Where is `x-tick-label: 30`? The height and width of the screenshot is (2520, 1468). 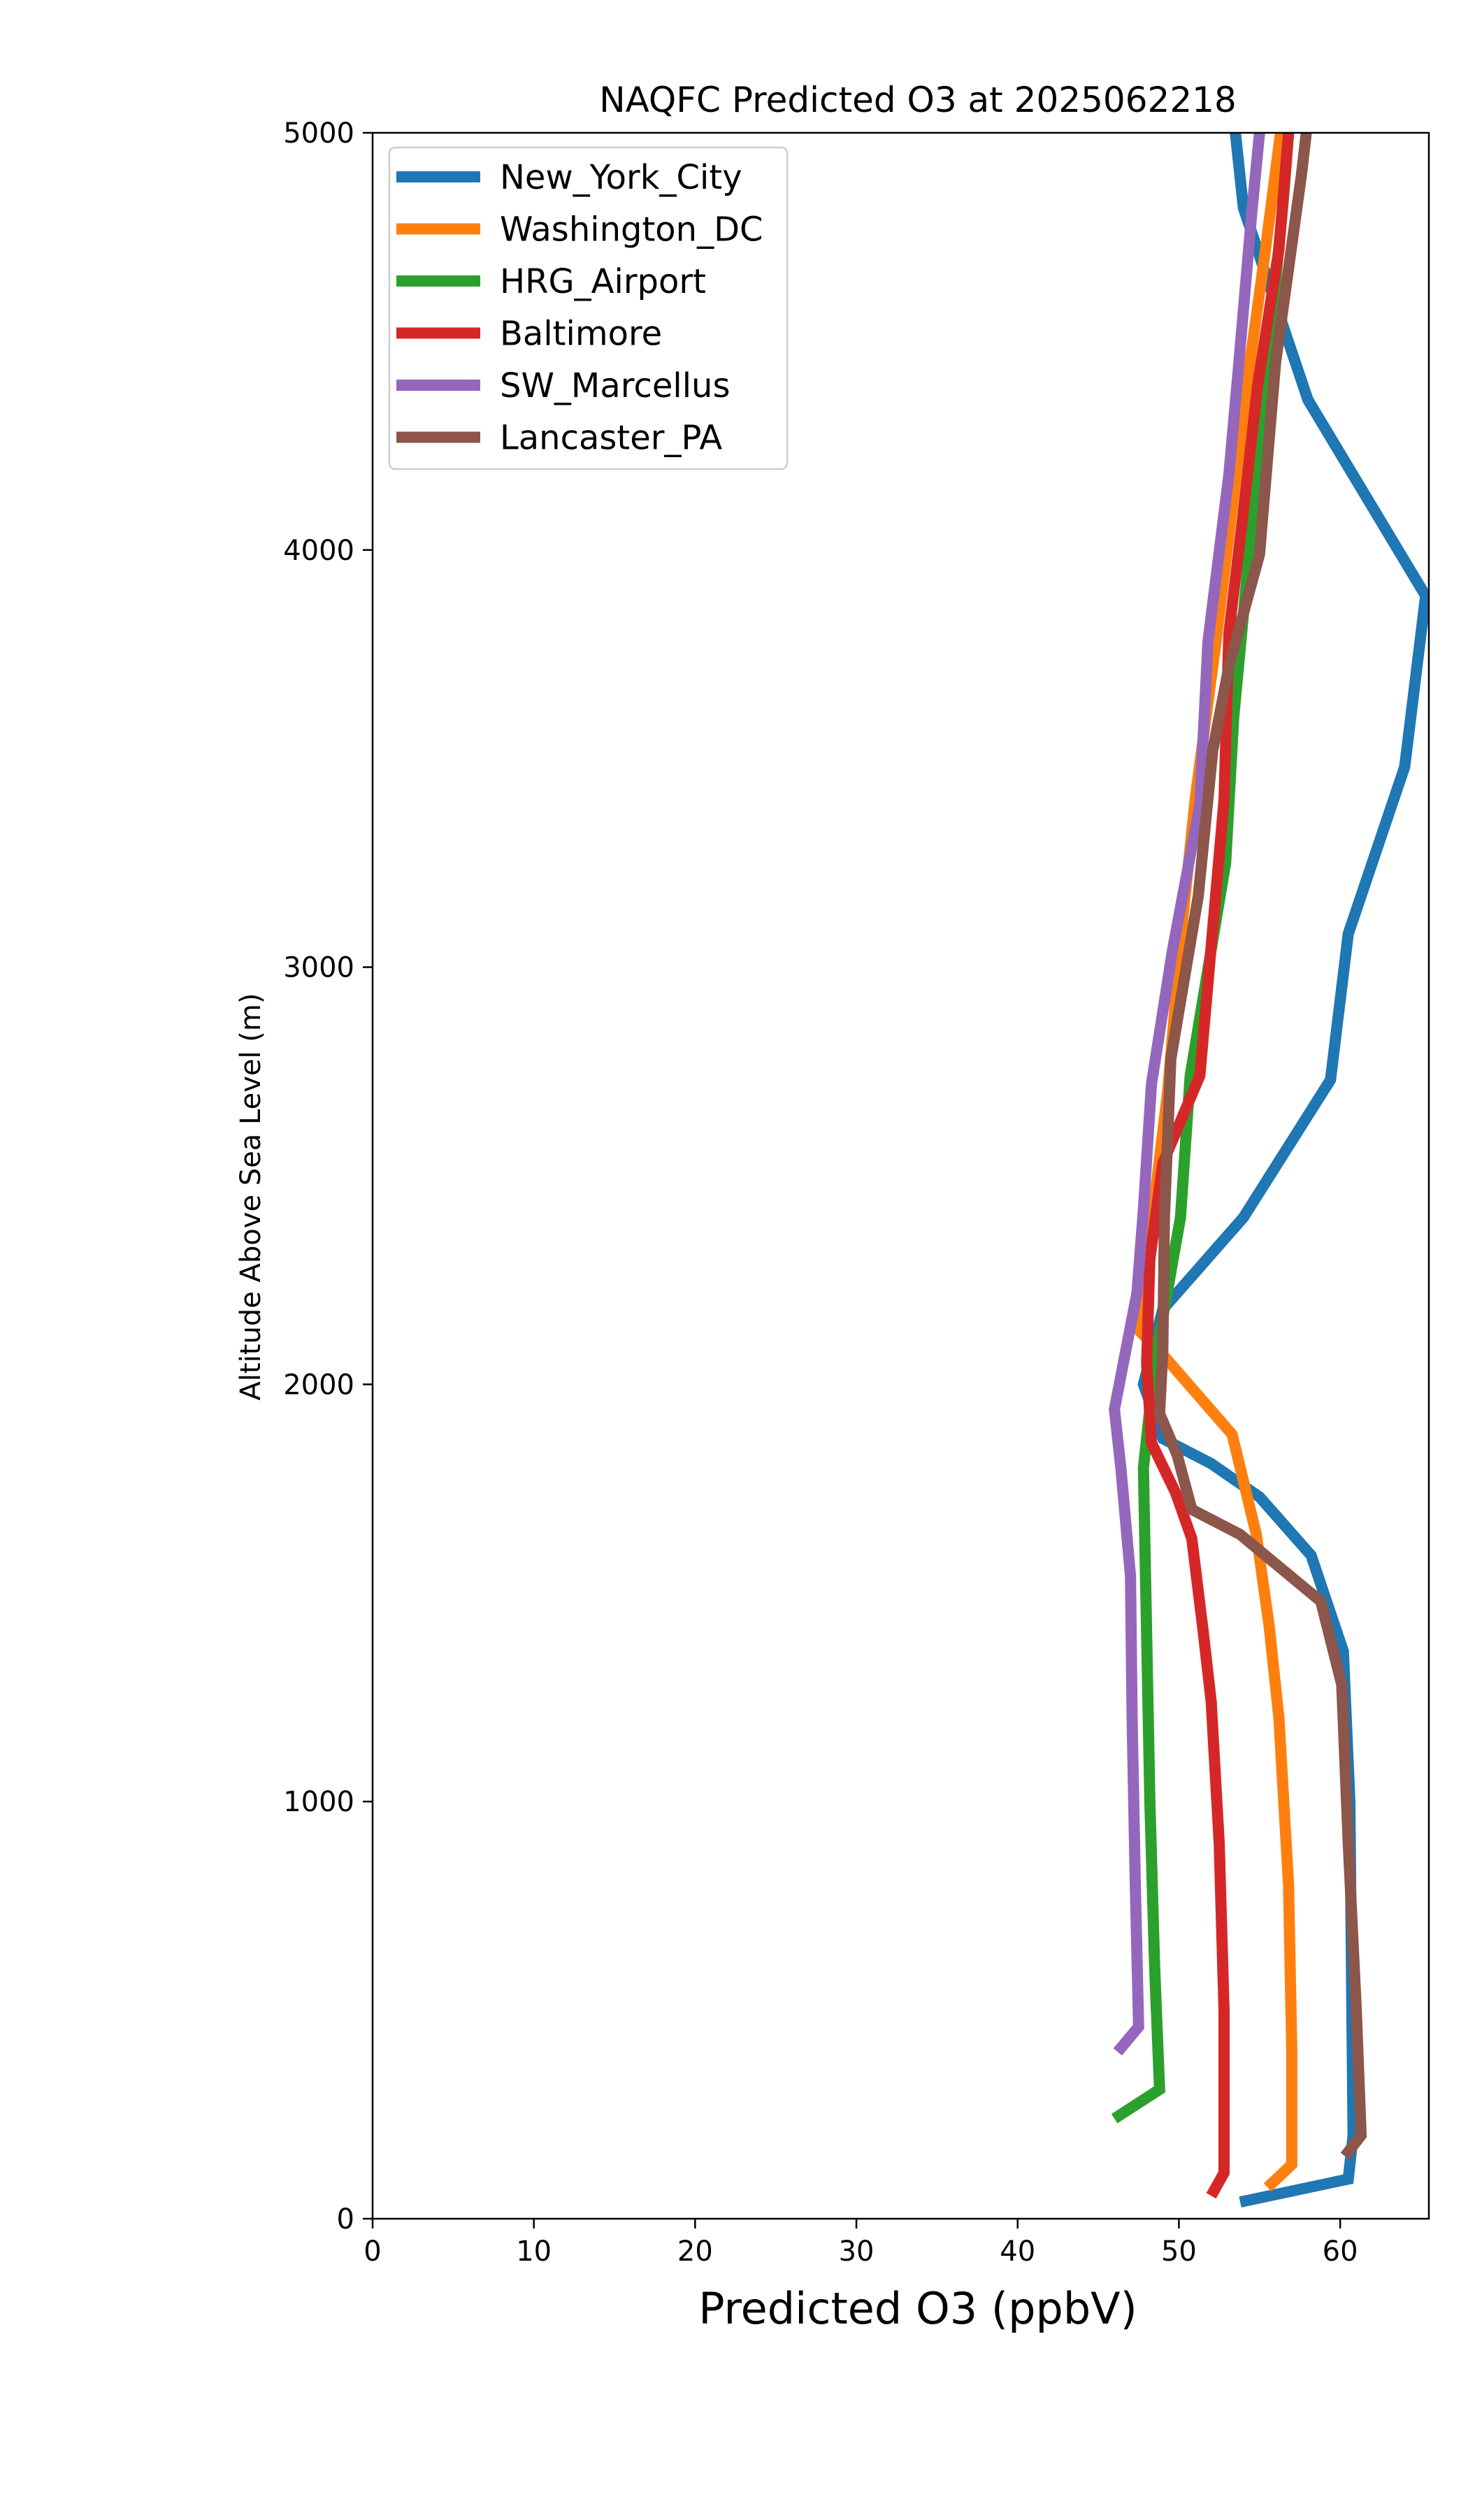 x-tick-label: 30 is located at coordinates (857, 2251).